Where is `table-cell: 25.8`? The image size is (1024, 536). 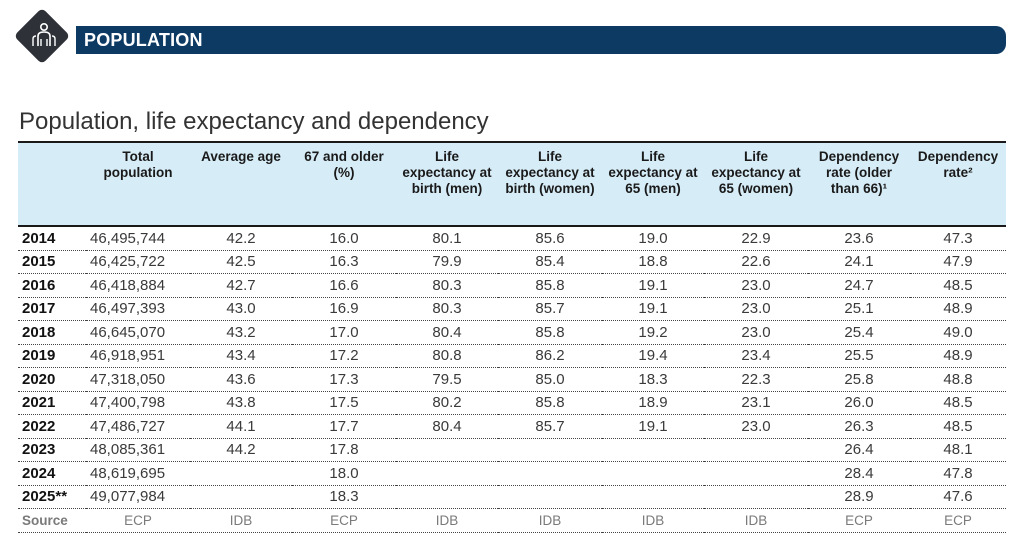
table-cell: 25.8 is located at coordinates (859, 379).